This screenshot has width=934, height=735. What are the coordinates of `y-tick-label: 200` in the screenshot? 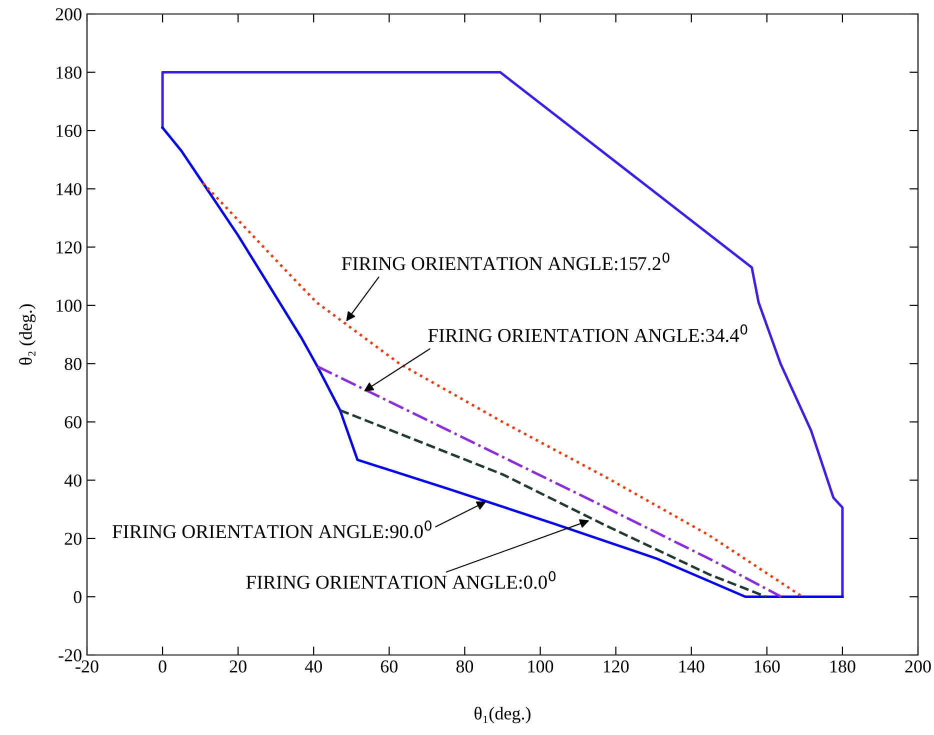 It's located at (69, 14).